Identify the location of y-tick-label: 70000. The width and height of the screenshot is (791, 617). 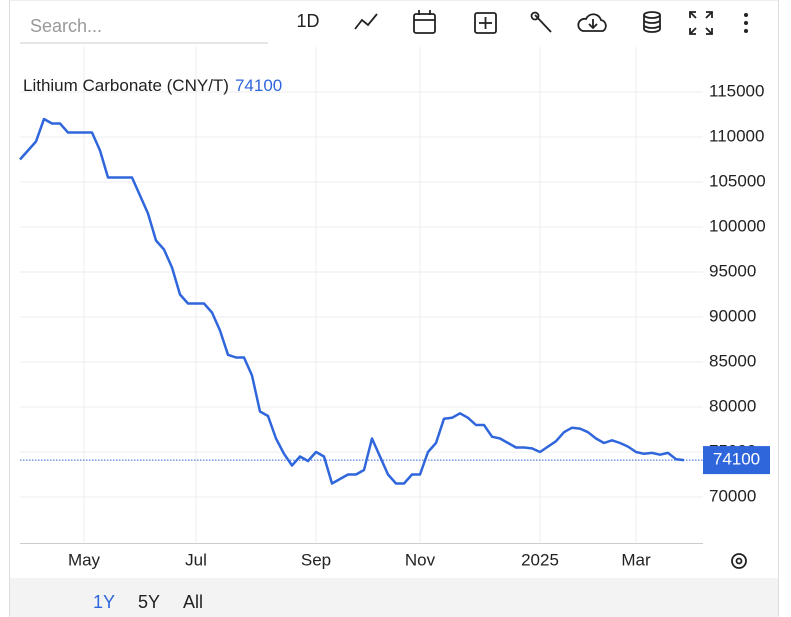
(732, 495).